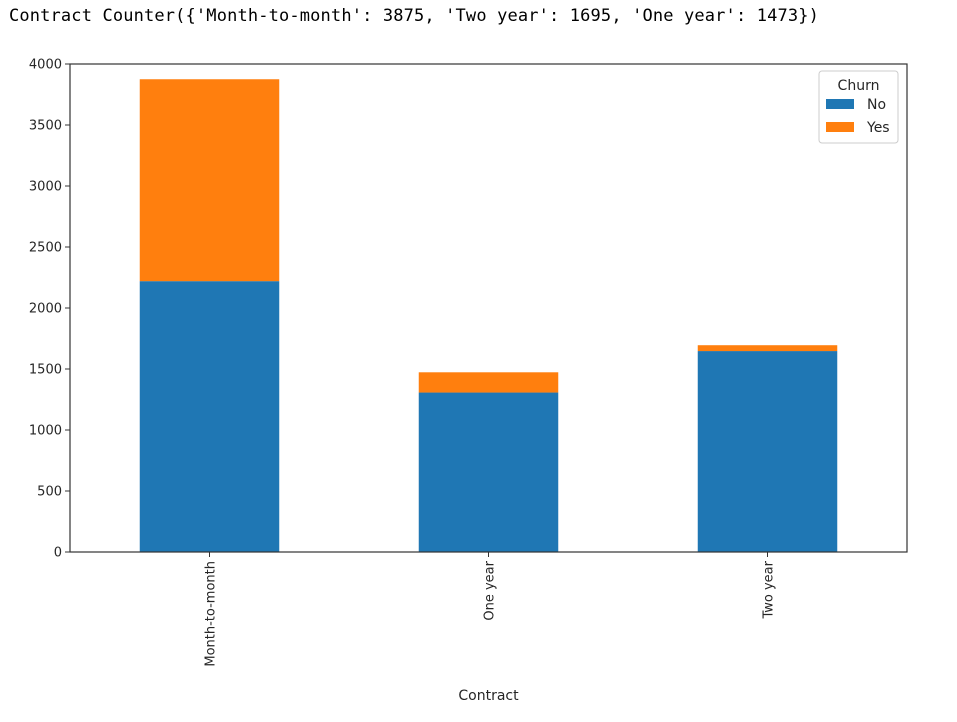 The image size is (957, 722). I want to click on legend-swatch-no, so click(840, 104).